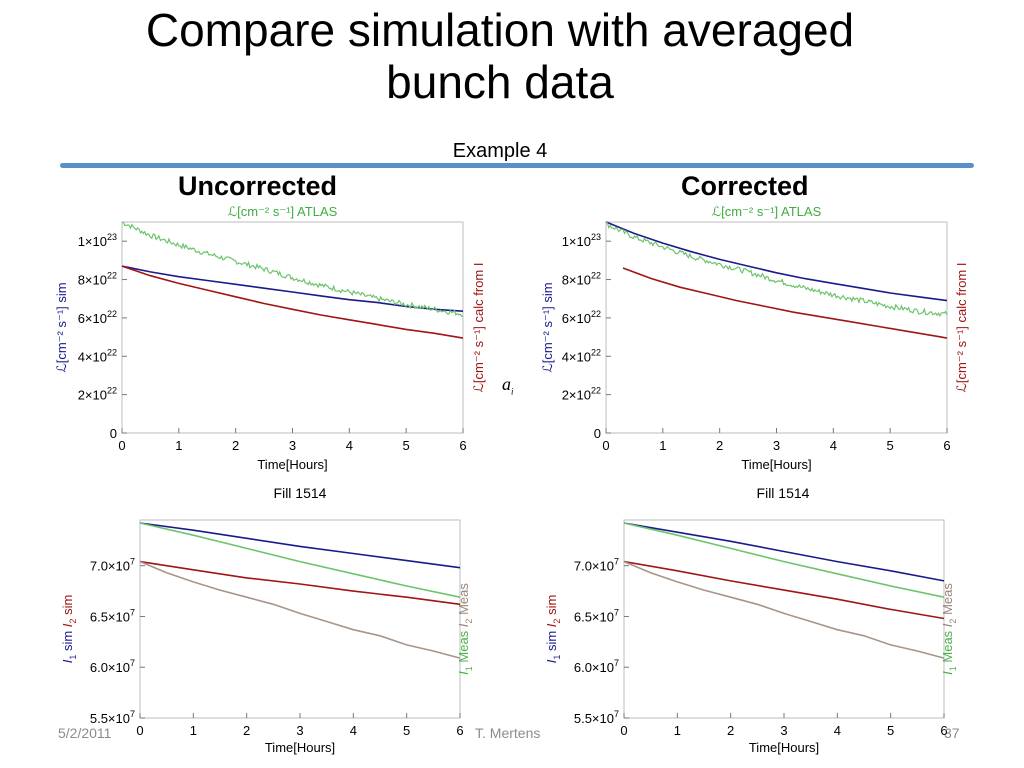 This screenshot has height=768, width=1024. What do you see at coordinates (517, 165) in the screenshot?
I see `divider-rule` at bounding box center [517, 165].